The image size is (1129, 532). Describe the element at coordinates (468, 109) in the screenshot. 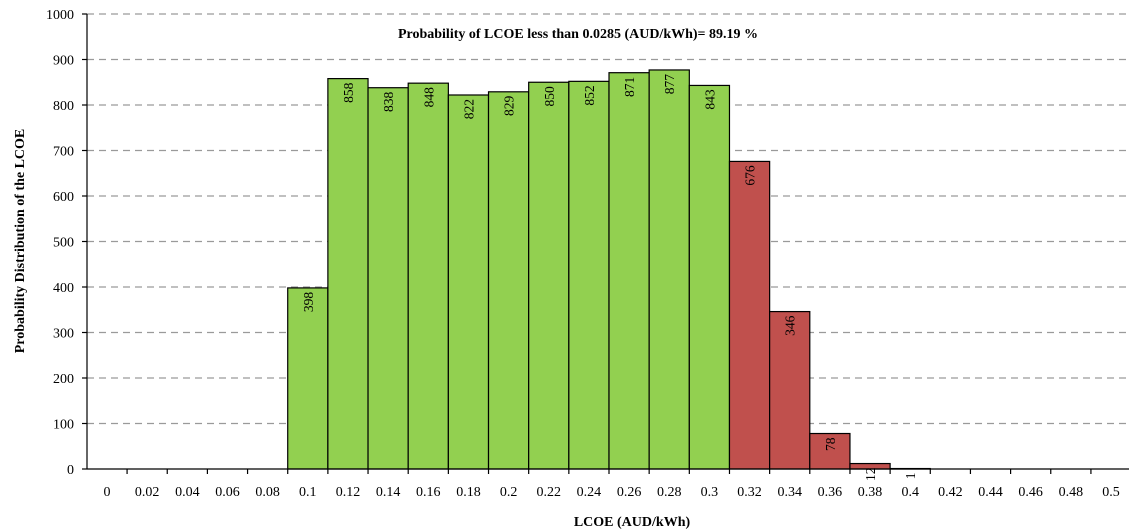

I see `data-label-822: 822` at that location.